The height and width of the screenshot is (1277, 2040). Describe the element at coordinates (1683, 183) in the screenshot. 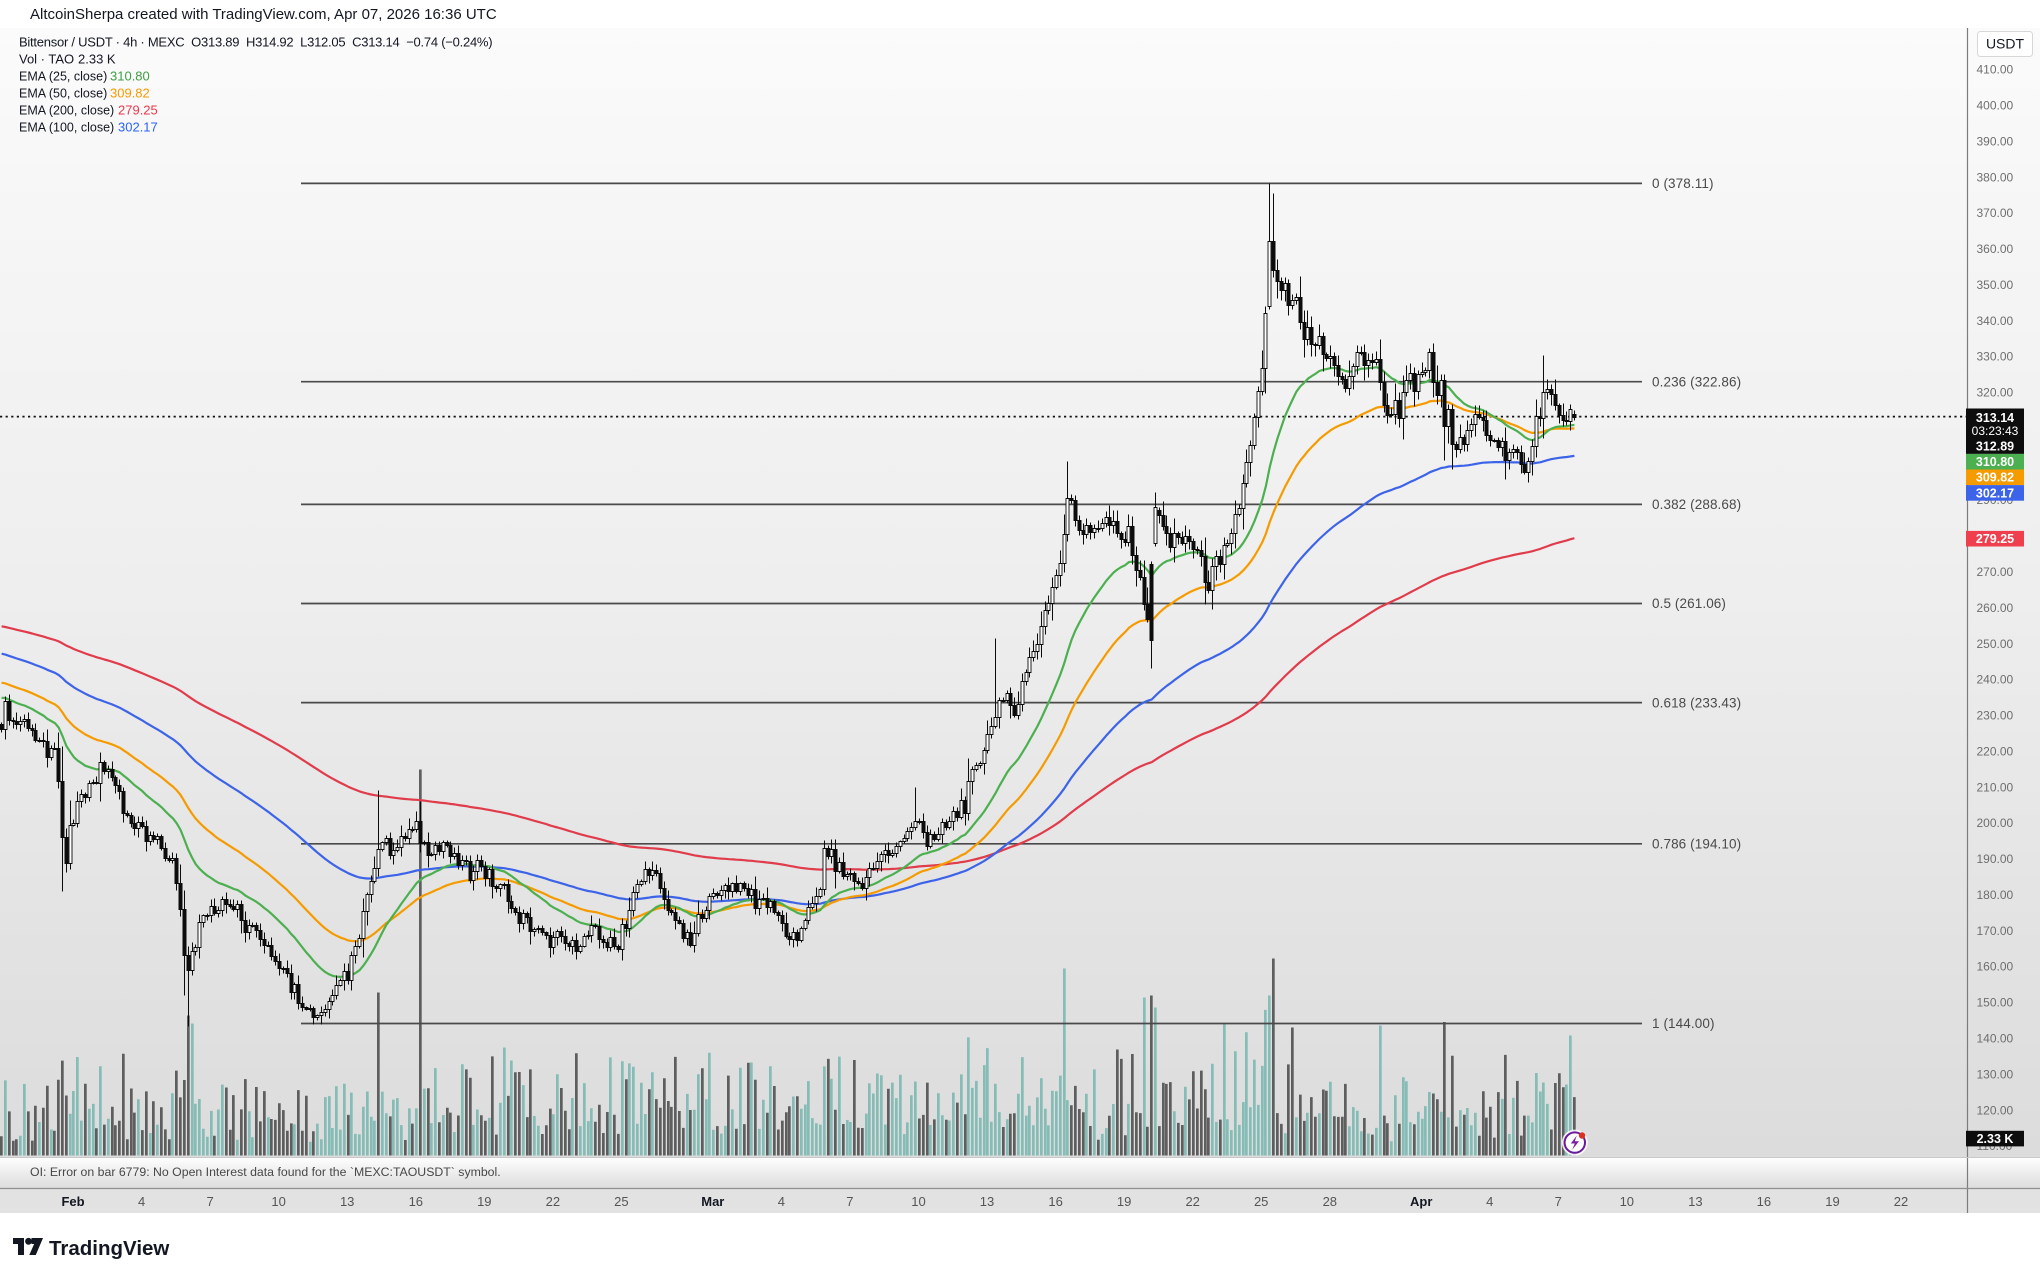

I see `svg-text: 0 (378.11)` at that location.